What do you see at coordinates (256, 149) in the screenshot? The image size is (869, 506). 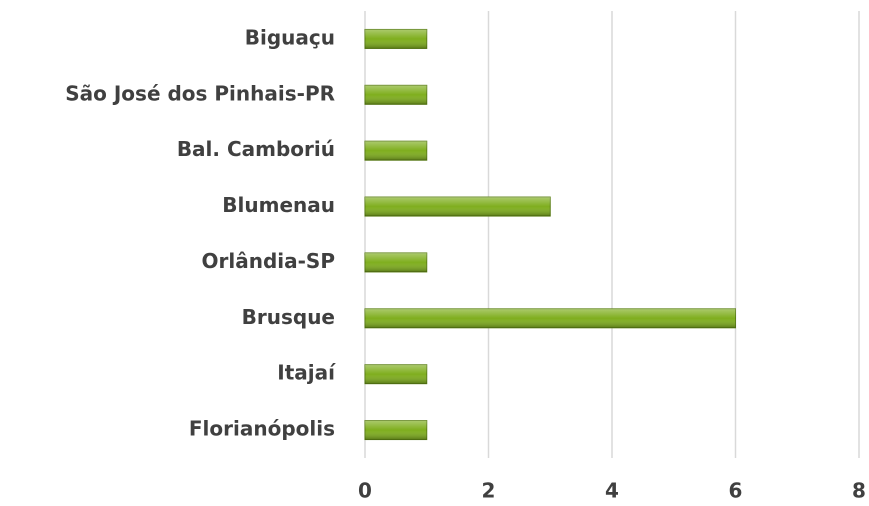 I see `y-tick-label: Bal. Camboriú` at bounding box center [256, 149].